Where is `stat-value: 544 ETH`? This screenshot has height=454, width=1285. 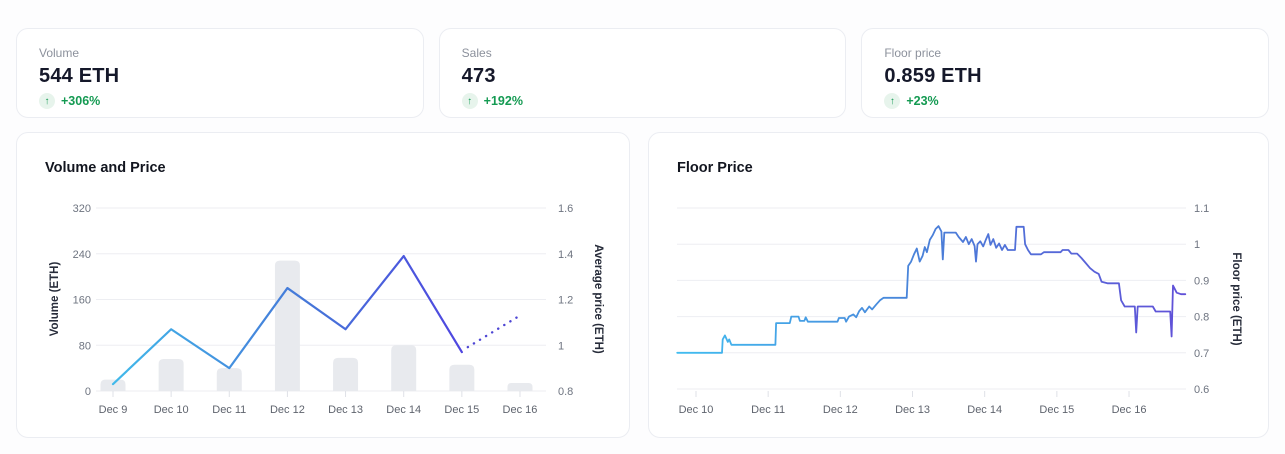 stat-value: 544 ETH is located at coordinates (79, 76).